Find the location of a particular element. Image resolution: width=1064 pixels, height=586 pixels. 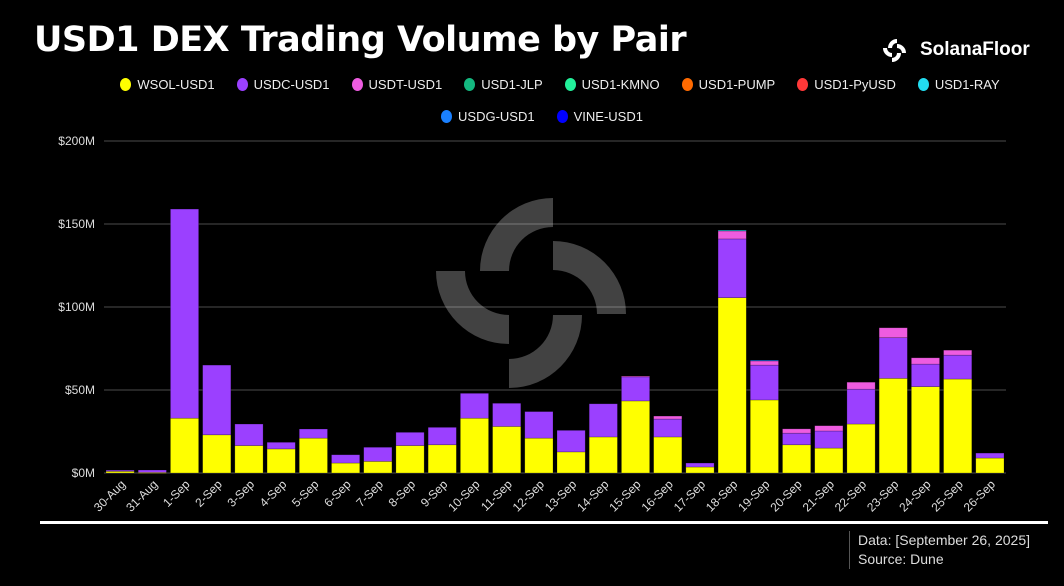

x-tick-label: 26-Sep is located at coordinates (979, 495).